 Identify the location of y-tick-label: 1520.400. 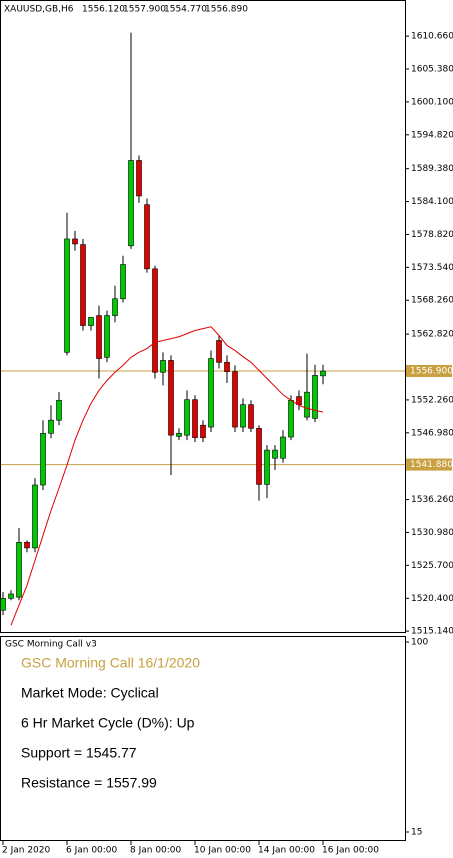
(432, 599).